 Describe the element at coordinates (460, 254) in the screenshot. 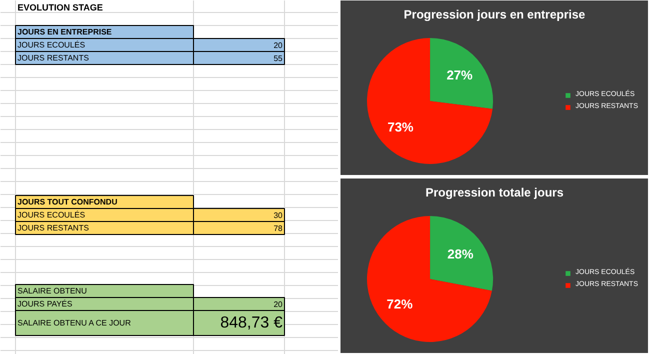

I see `data-label: 28%` at that location.